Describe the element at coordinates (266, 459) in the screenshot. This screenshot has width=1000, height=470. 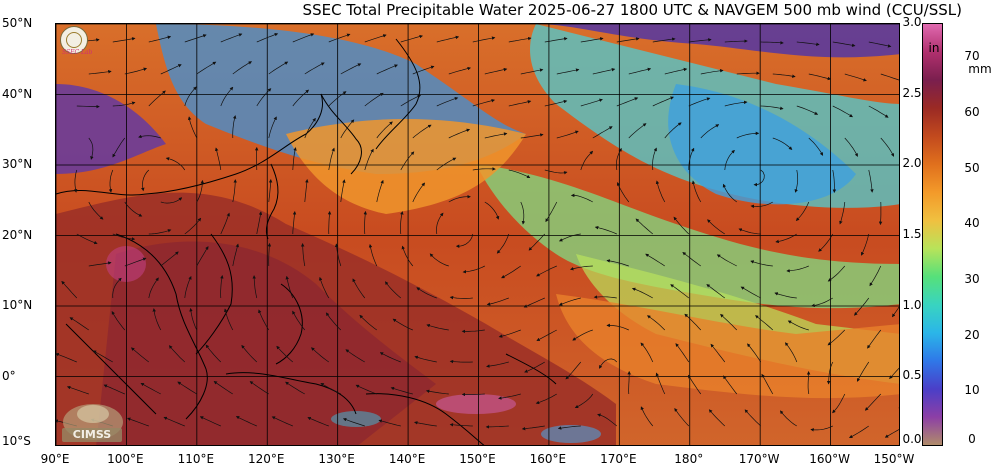
I see `longitude-label: 120°E` at that location.